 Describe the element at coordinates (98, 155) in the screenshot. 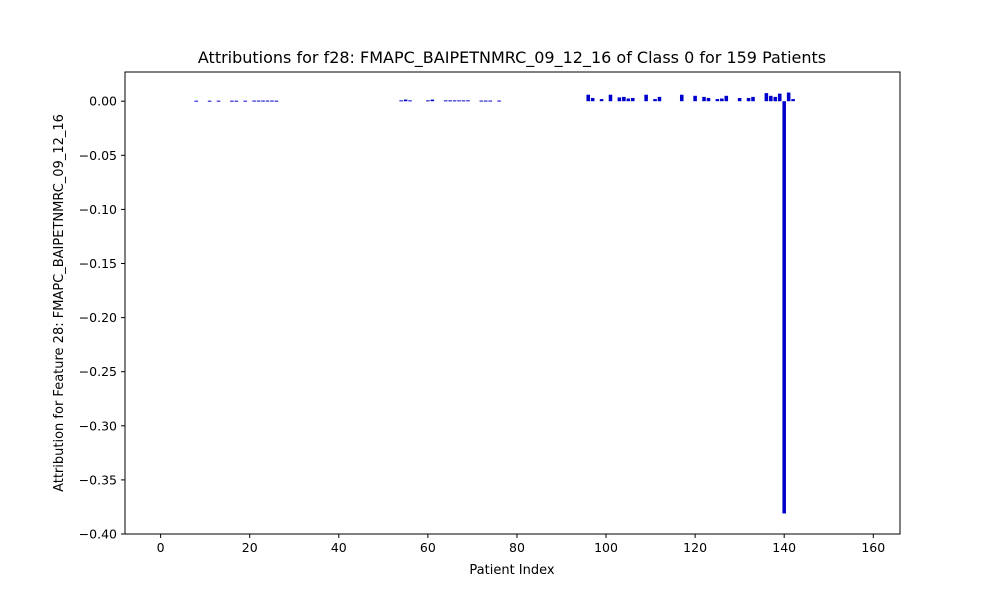

I see `y-tick-label: −0.05` at that location.